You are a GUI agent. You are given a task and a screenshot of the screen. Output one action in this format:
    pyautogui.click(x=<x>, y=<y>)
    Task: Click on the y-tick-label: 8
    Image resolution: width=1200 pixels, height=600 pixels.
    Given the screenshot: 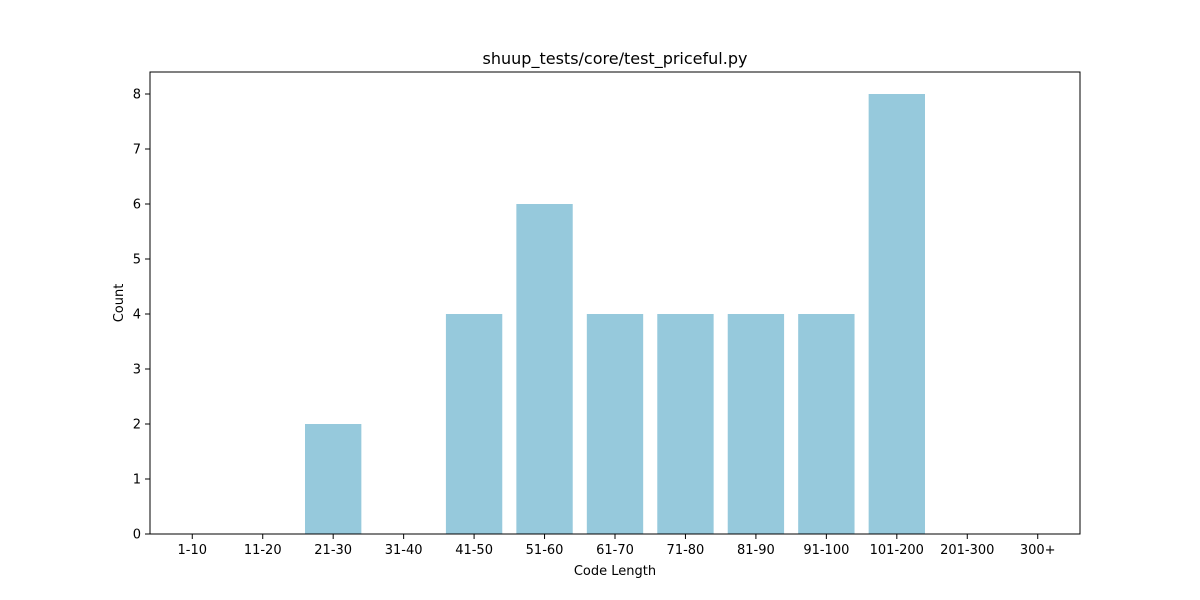 What is the action you would take?
    pyautogui.click(x=137, y=95)
    